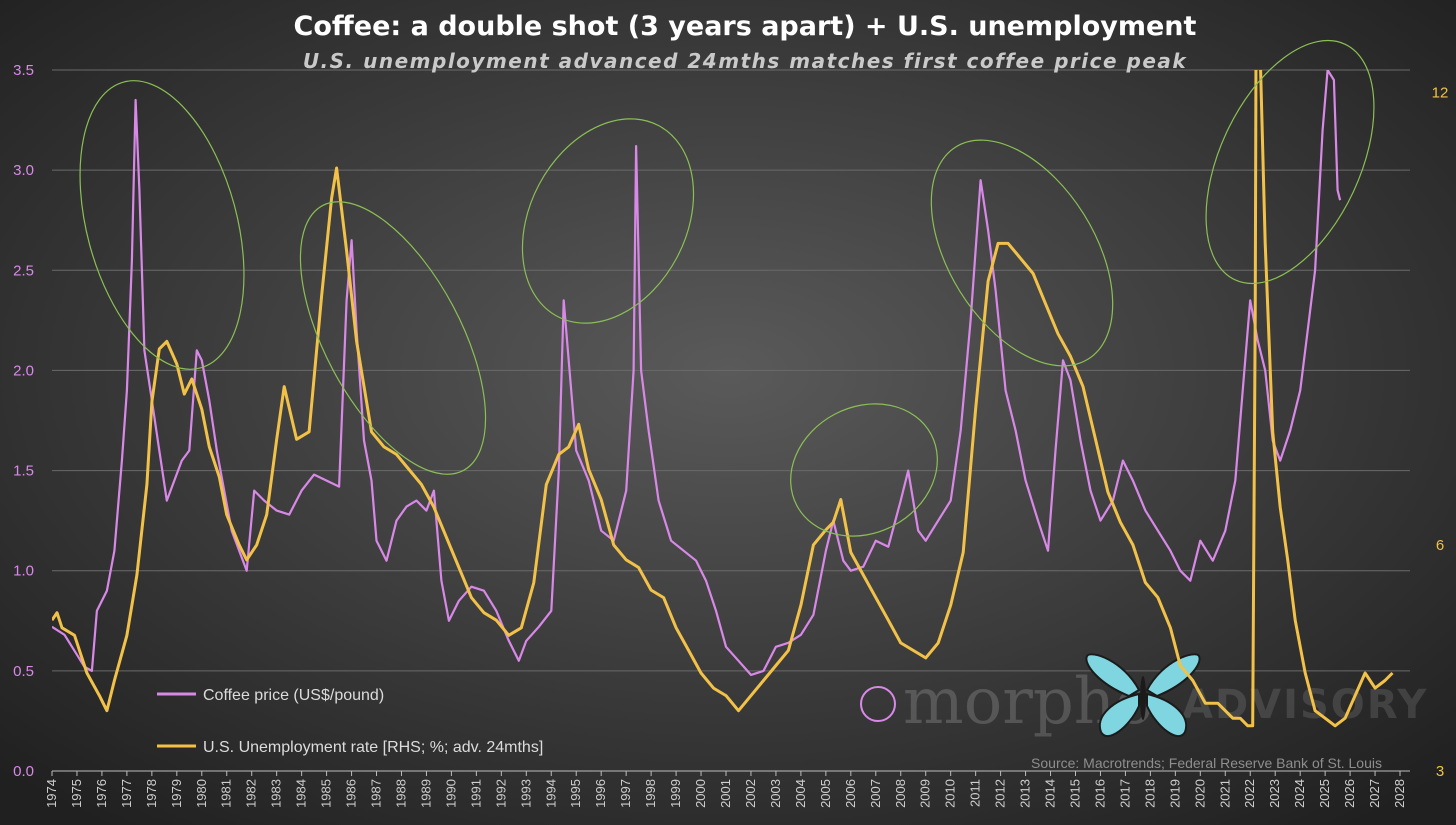 The height and width of the screenshot is (825, 1456). What do you see at coordinates (1374, 793) in the screenshot?
I see `x-tick-label: 2027` at bounding box center [1374, 793].